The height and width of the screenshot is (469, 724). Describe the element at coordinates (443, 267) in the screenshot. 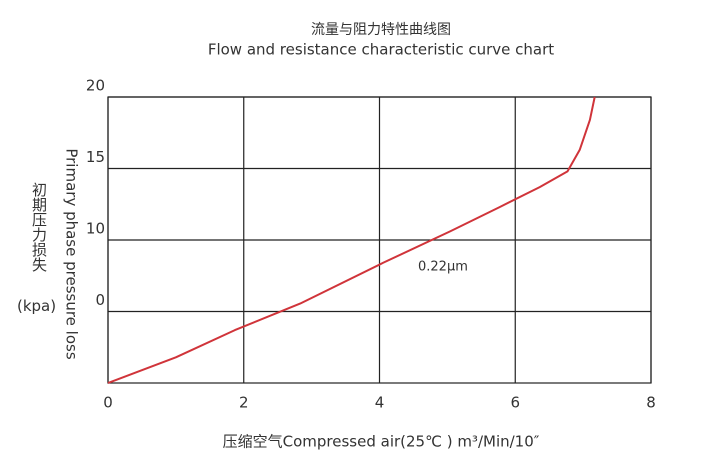

I see `annotation: 0.22μm` at that location.